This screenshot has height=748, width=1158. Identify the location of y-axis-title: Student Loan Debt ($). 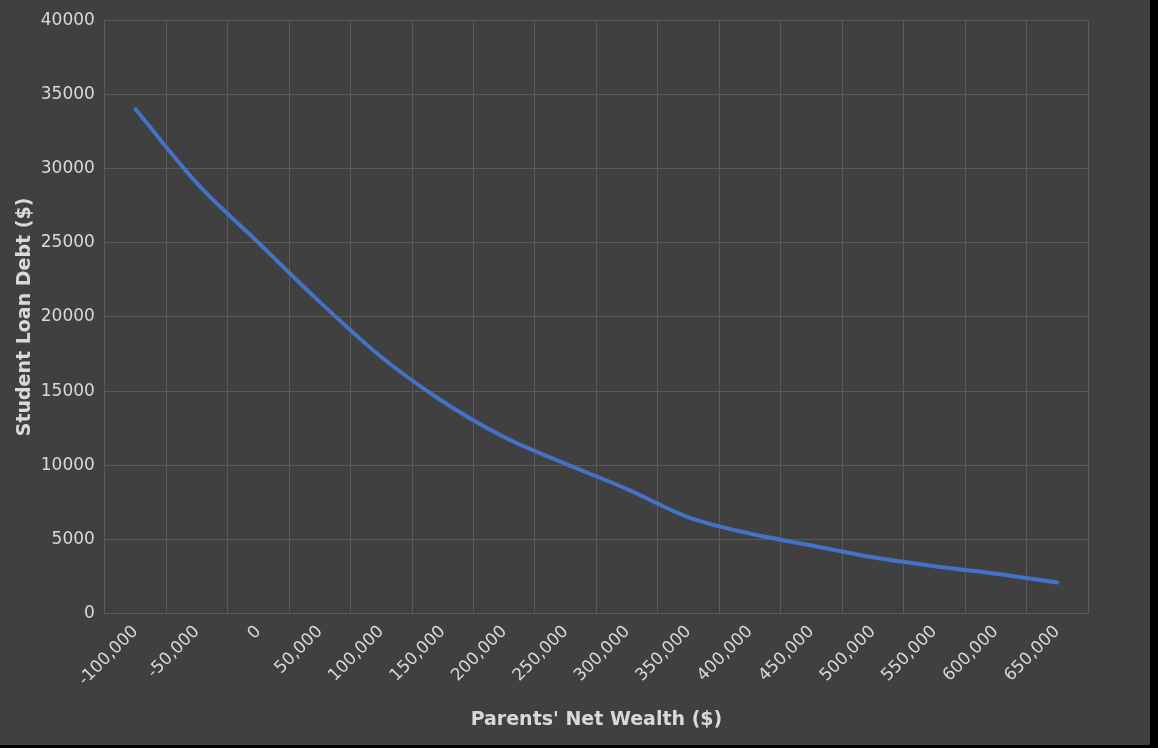
(23, 317).